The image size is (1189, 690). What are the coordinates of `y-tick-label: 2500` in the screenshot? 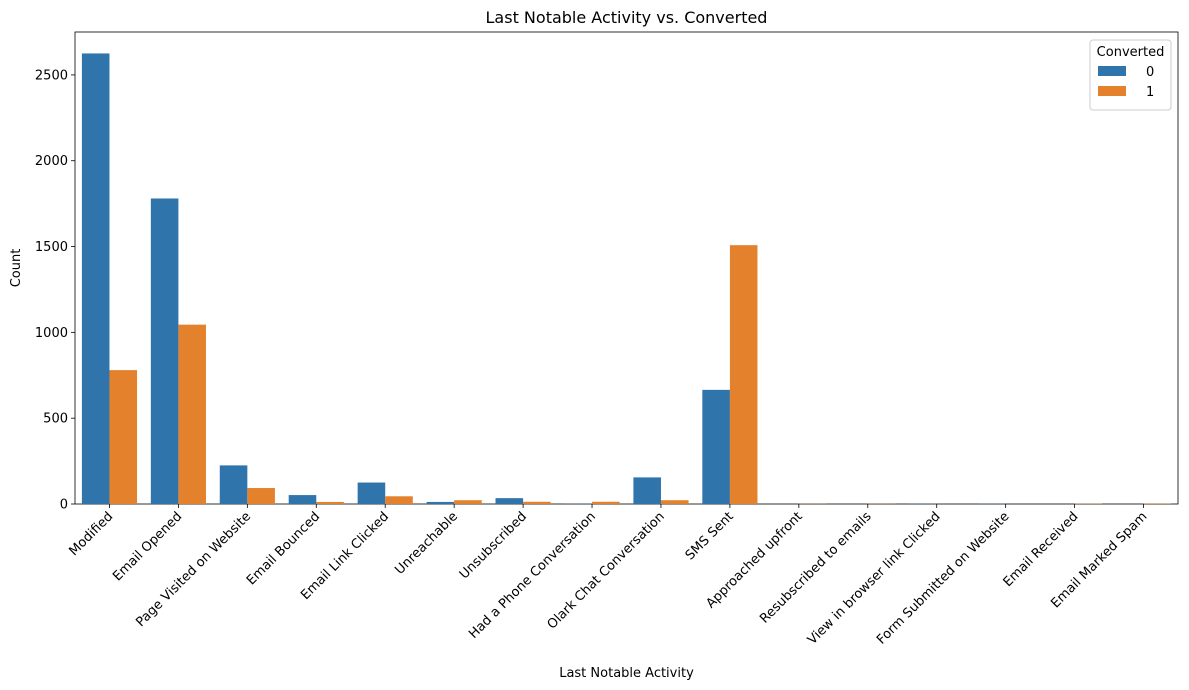 It's located at (51, 75).